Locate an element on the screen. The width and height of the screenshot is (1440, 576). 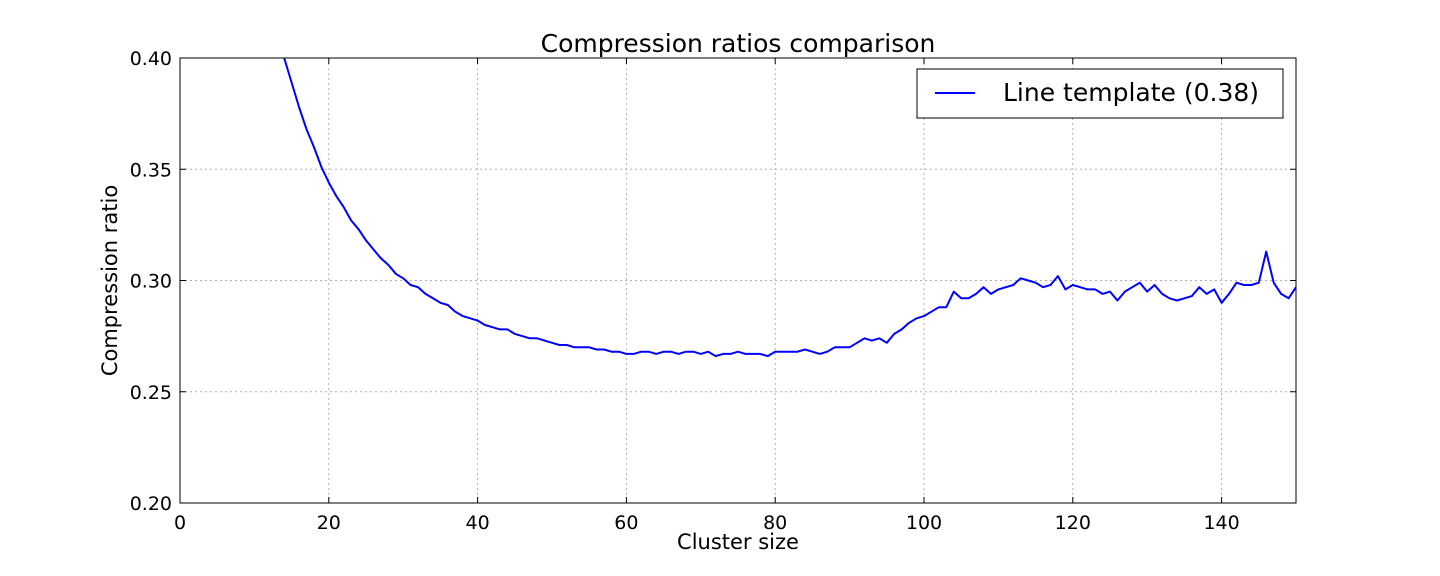
x-tick-label: 20 is located at coordinates (329, 523).